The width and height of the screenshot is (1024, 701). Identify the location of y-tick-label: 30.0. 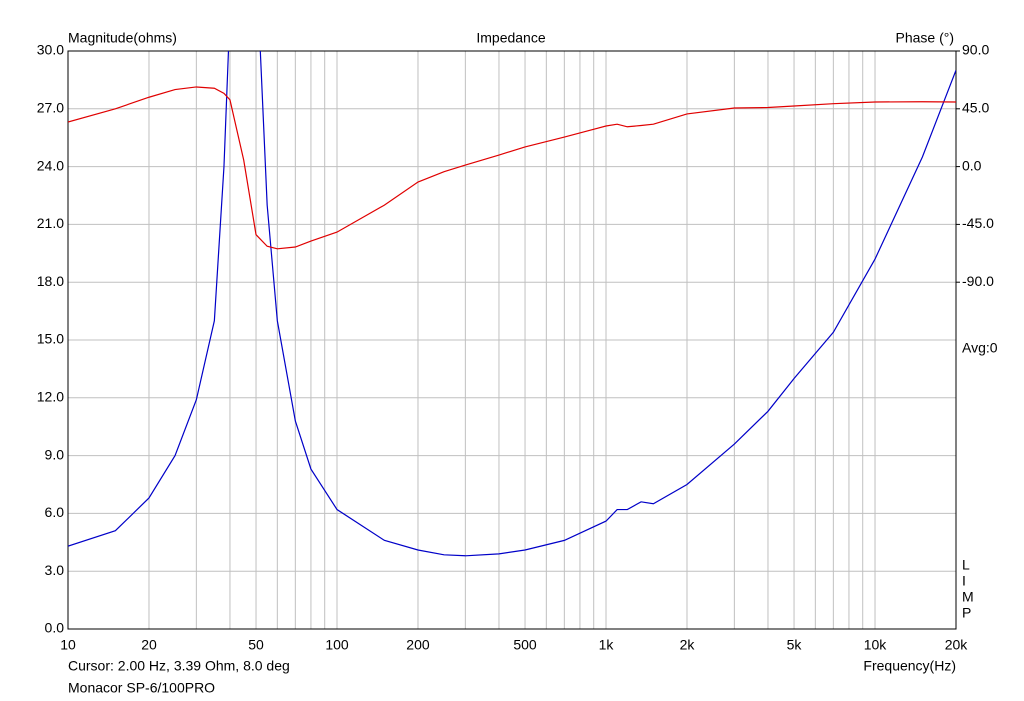
(50, 50).